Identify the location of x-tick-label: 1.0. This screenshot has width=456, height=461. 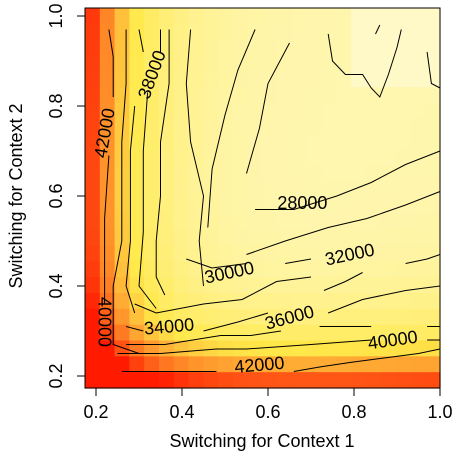
(439, 412).